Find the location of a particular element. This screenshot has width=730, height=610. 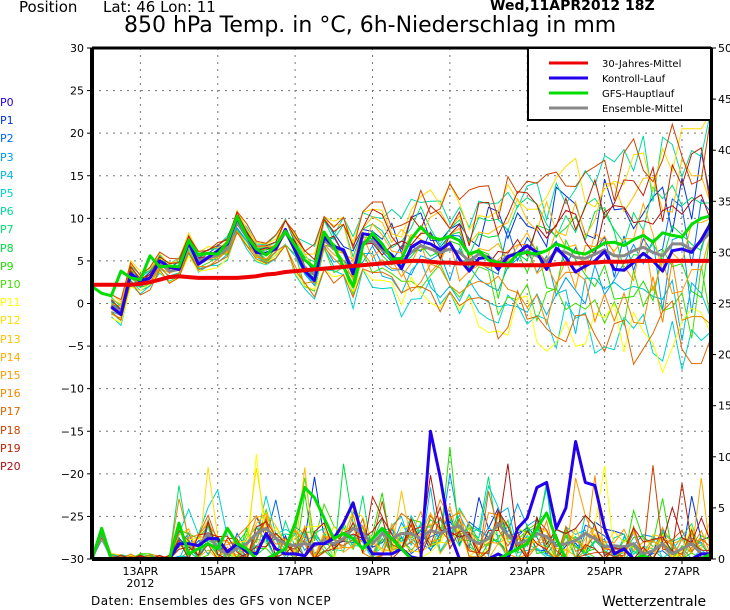

tick-label-left: 25 is located at coordinates (77, 91).